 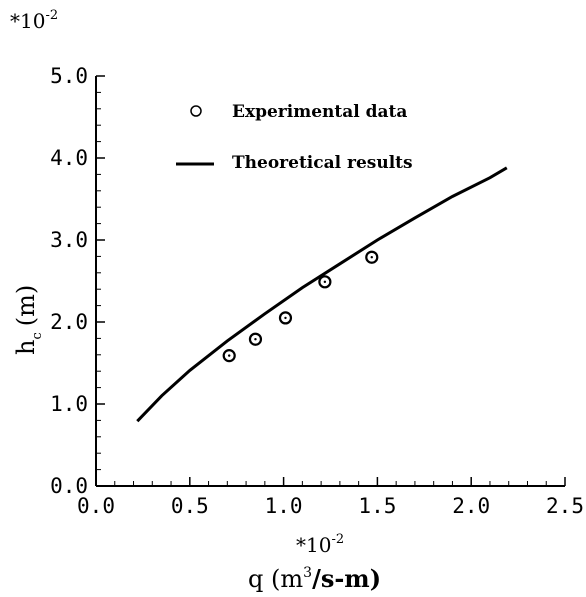 I want to click on y-label-unit: (m), so click(x=26, y=305).